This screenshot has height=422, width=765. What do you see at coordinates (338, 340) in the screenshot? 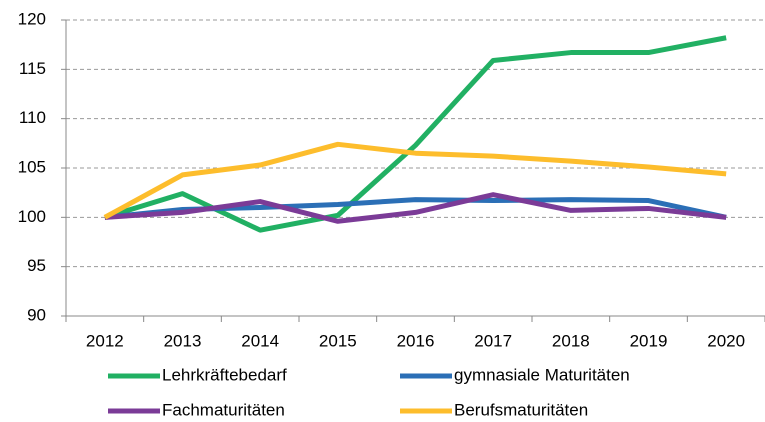
I see `x-tick-label: 2015` at bounding box center [338, 340].